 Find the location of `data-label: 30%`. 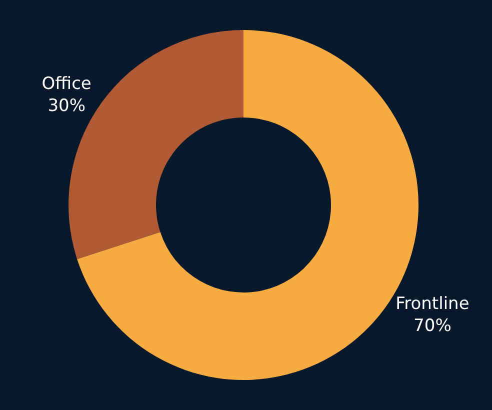

data-label: 30% is located at coordinates (67, 106).